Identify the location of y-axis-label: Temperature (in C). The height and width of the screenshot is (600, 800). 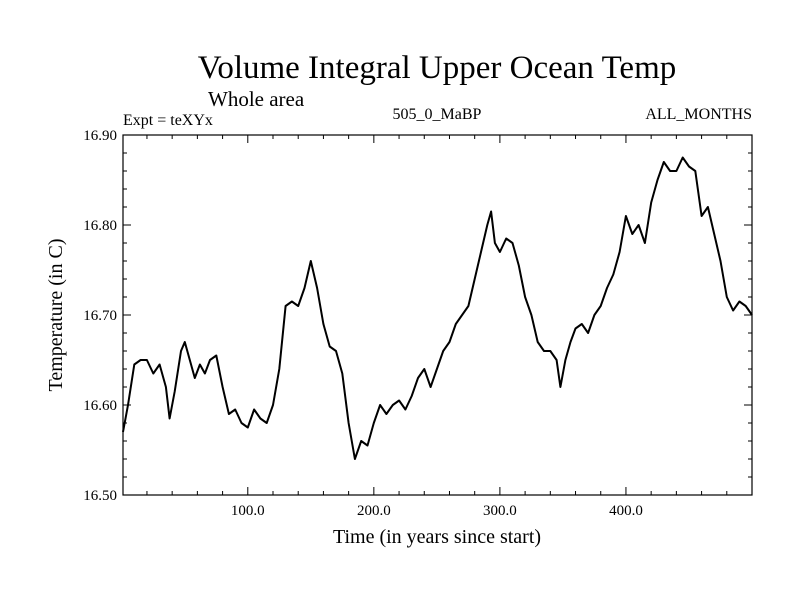
(56, 315).